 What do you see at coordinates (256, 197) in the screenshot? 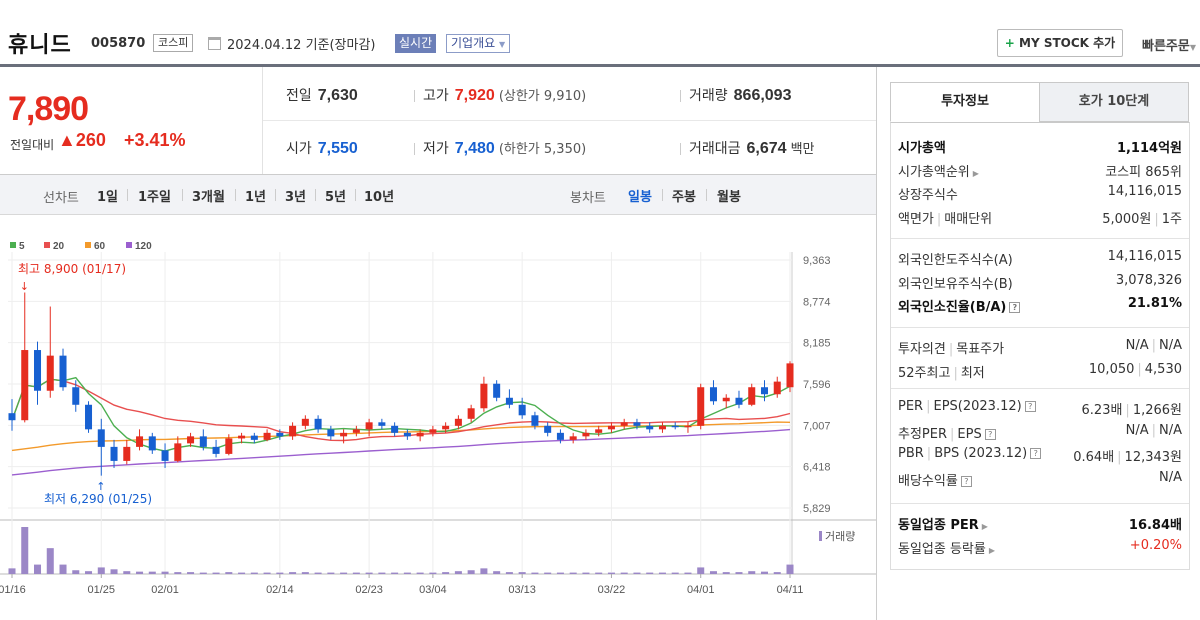
I see `period-1y: 1년` at bounding box center [256, 197].